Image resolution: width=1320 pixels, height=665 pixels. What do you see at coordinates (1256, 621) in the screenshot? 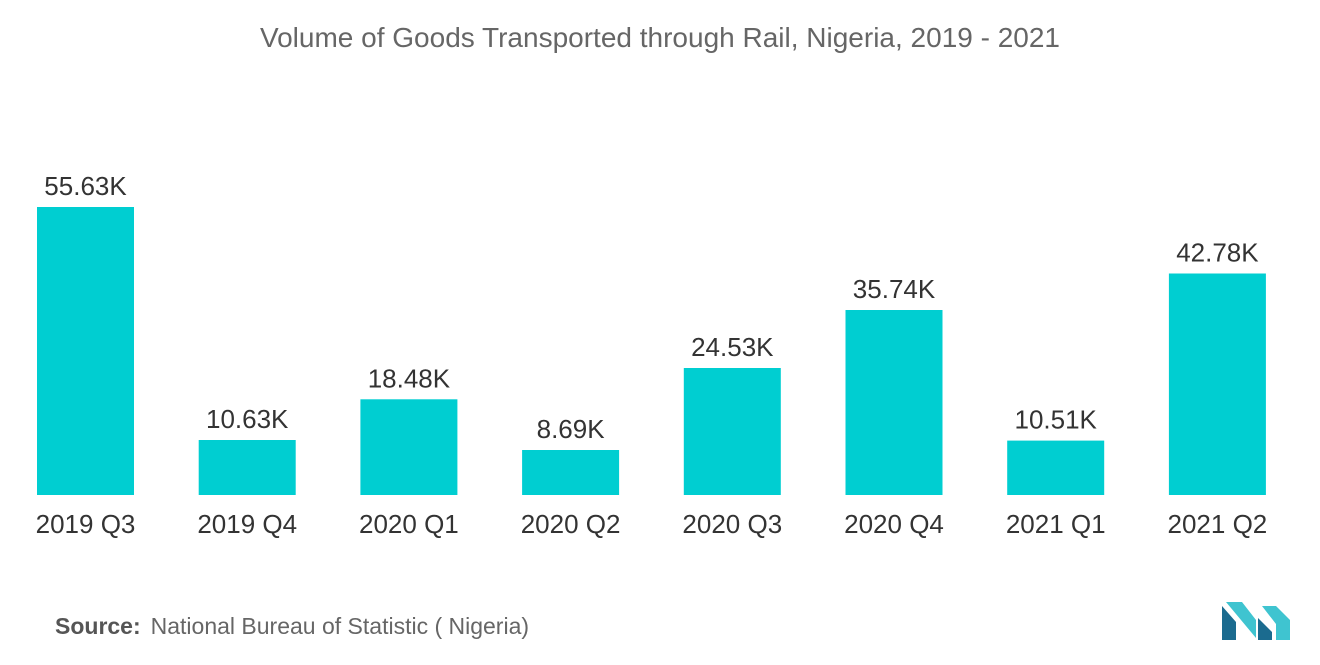
I see `mordor-intelligence-logo-icon` at bounding box center [1256, 621].